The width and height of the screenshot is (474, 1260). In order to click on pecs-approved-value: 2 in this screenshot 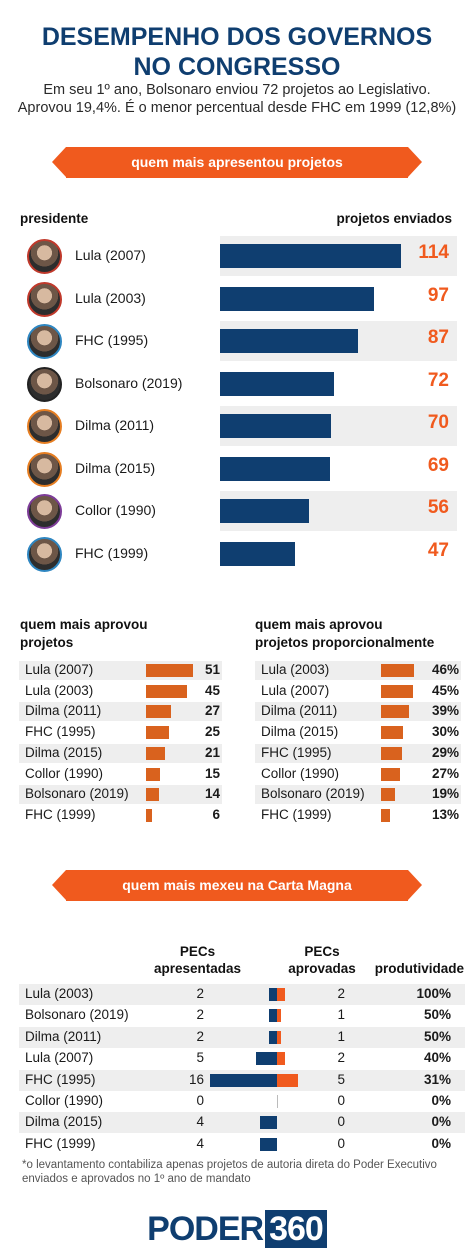, I will do `click(341, 993)`.